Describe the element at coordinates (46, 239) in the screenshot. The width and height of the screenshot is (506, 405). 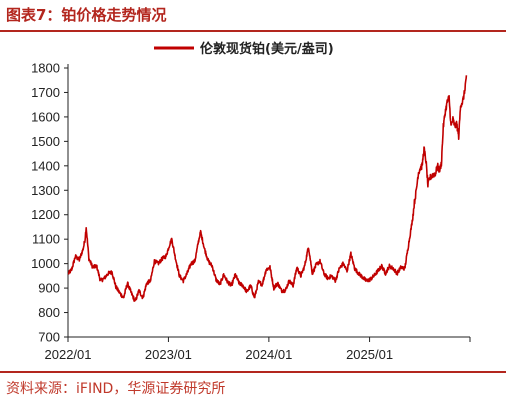
I see `y-tick-label: 1100` at that location.